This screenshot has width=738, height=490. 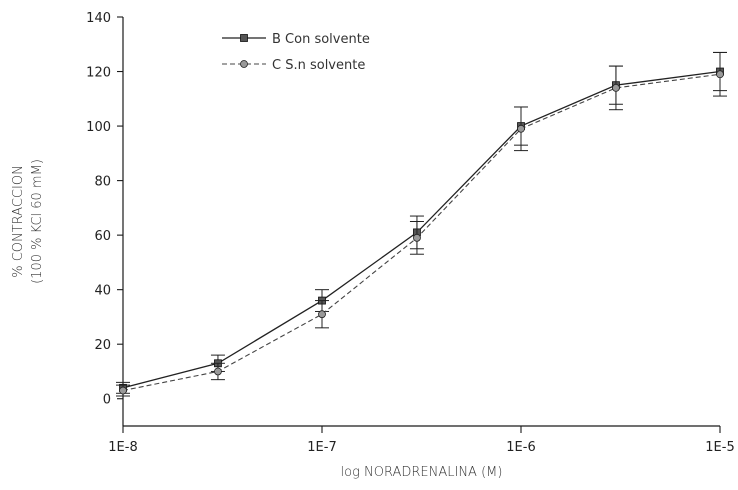 I want to click on y-axis-title-group: % CONTRACCION (100 % KCl 60 mM), so click(x=28, y=221).